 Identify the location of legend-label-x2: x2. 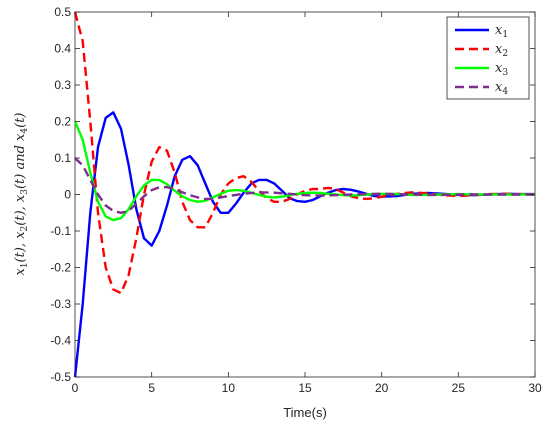
(501, 50).